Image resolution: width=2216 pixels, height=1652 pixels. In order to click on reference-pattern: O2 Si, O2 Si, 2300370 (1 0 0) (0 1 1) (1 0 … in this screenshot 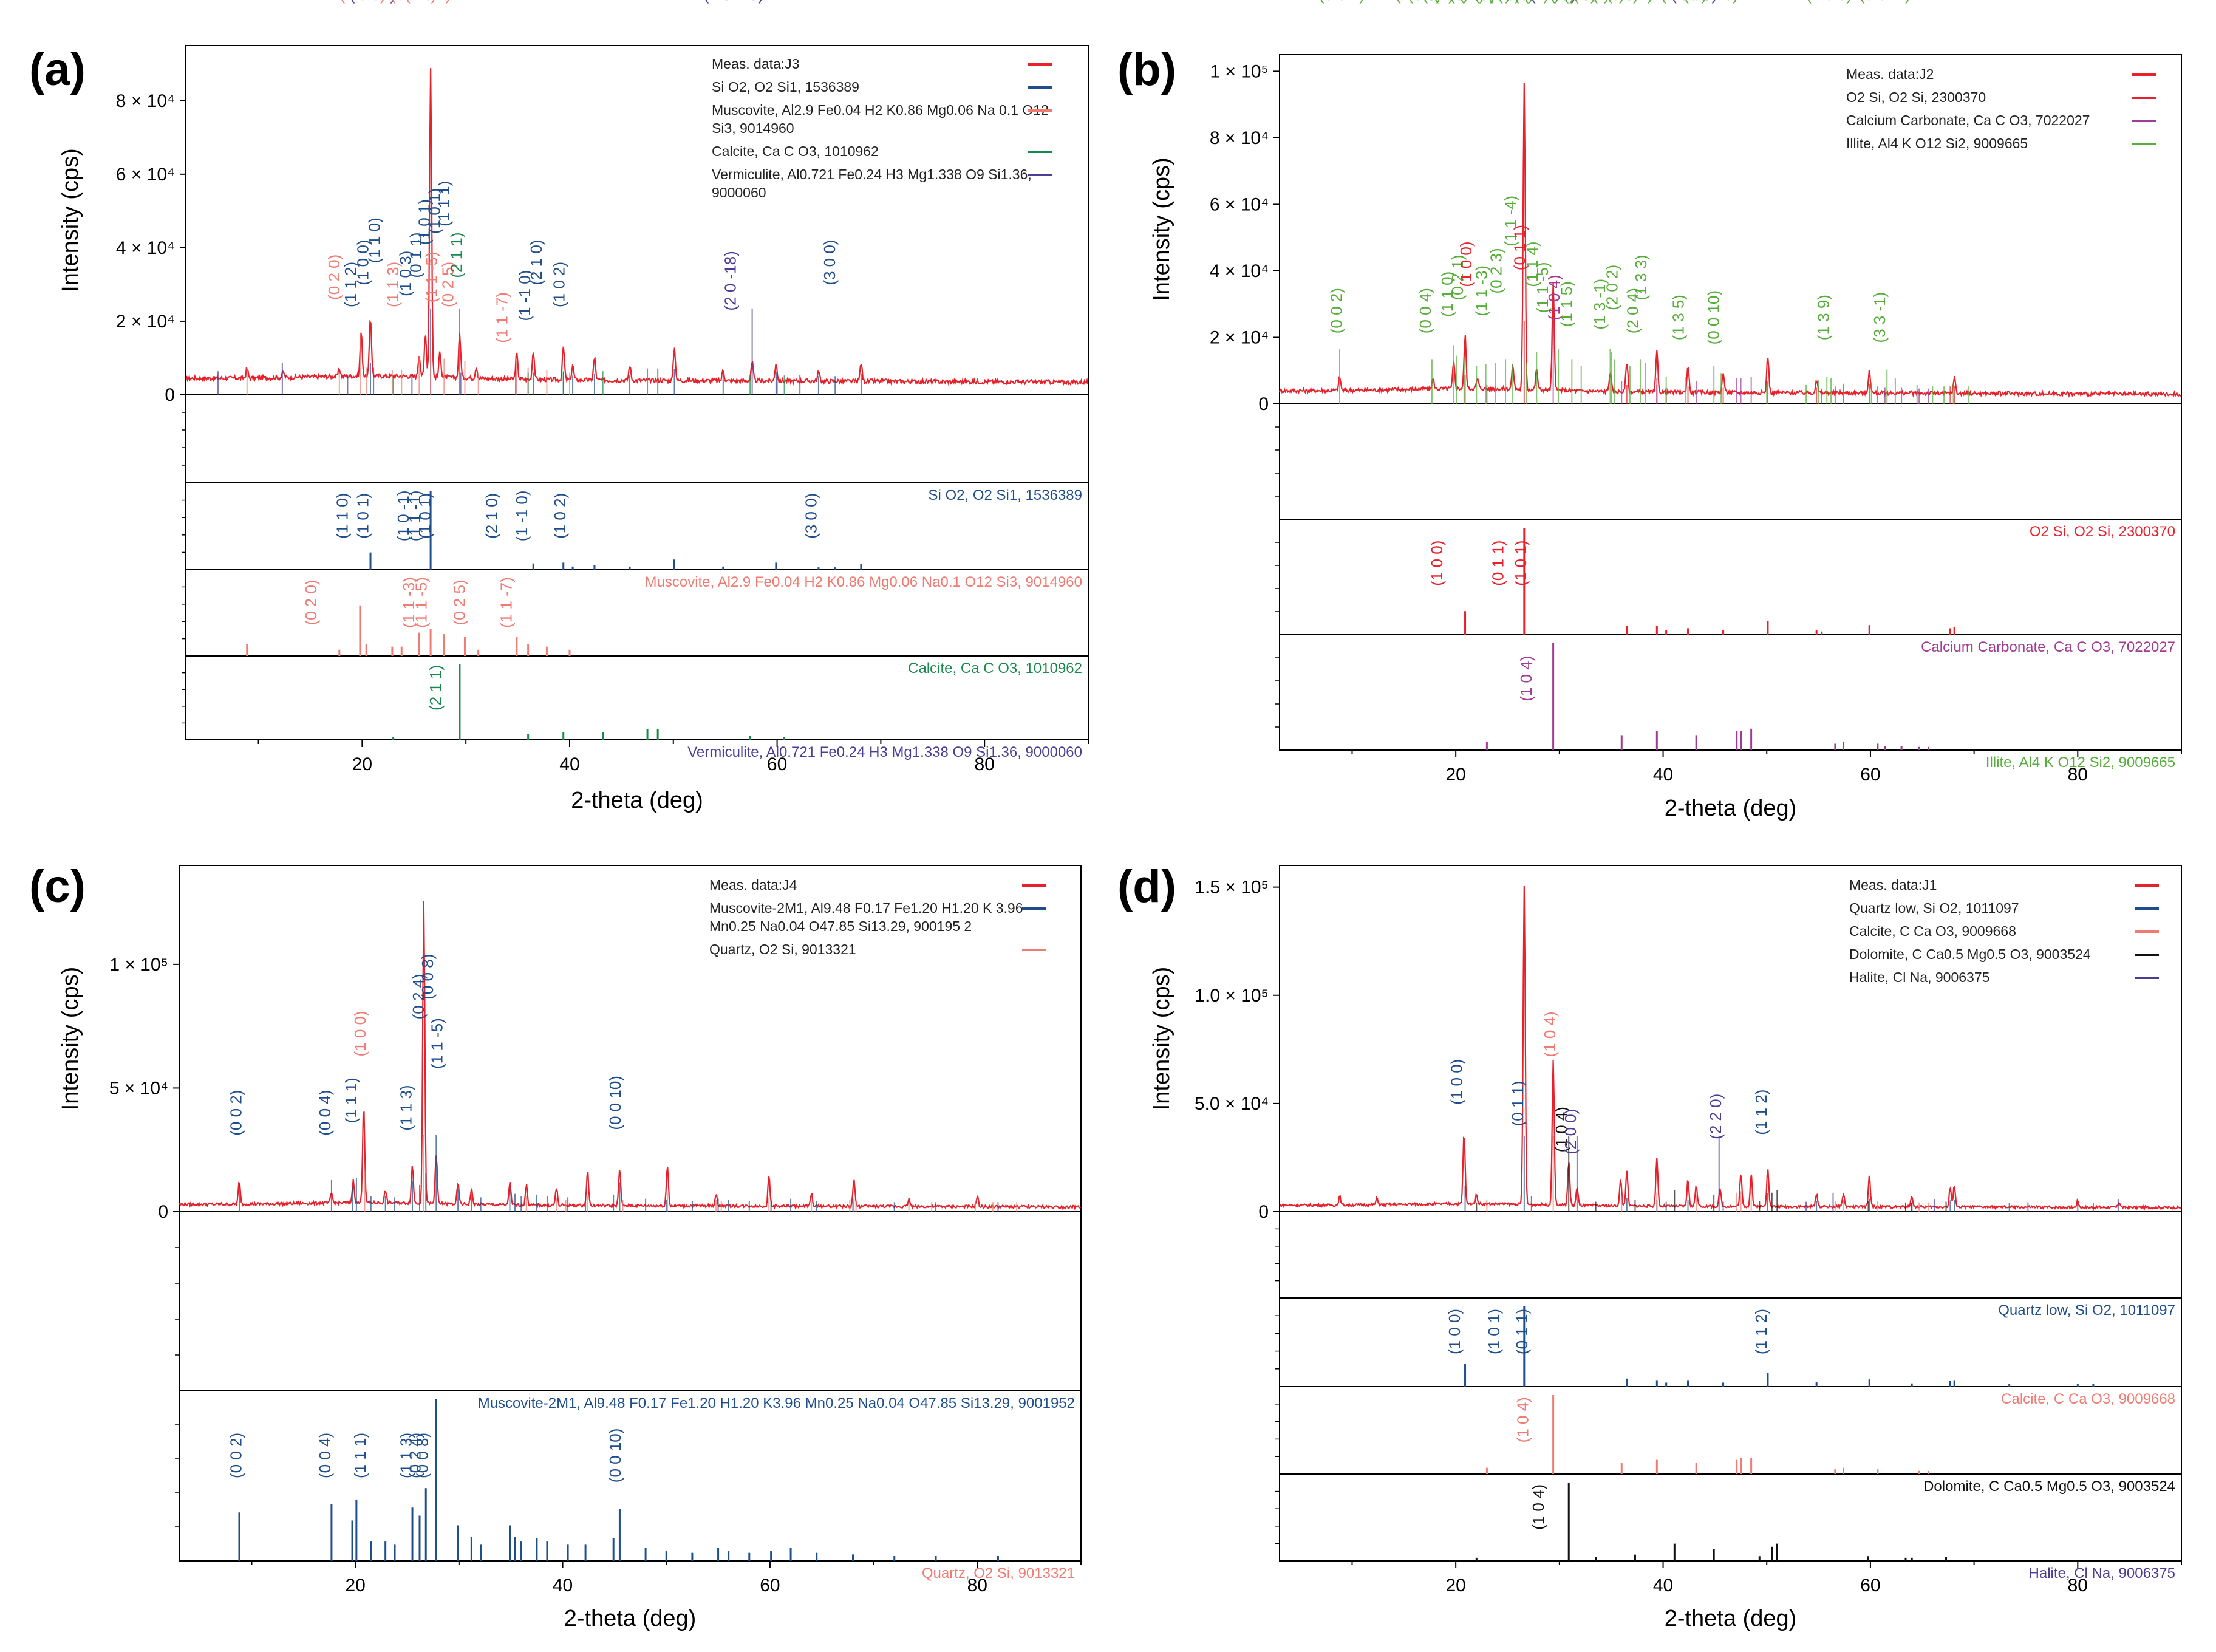, I will do `click(1802, 579)`.